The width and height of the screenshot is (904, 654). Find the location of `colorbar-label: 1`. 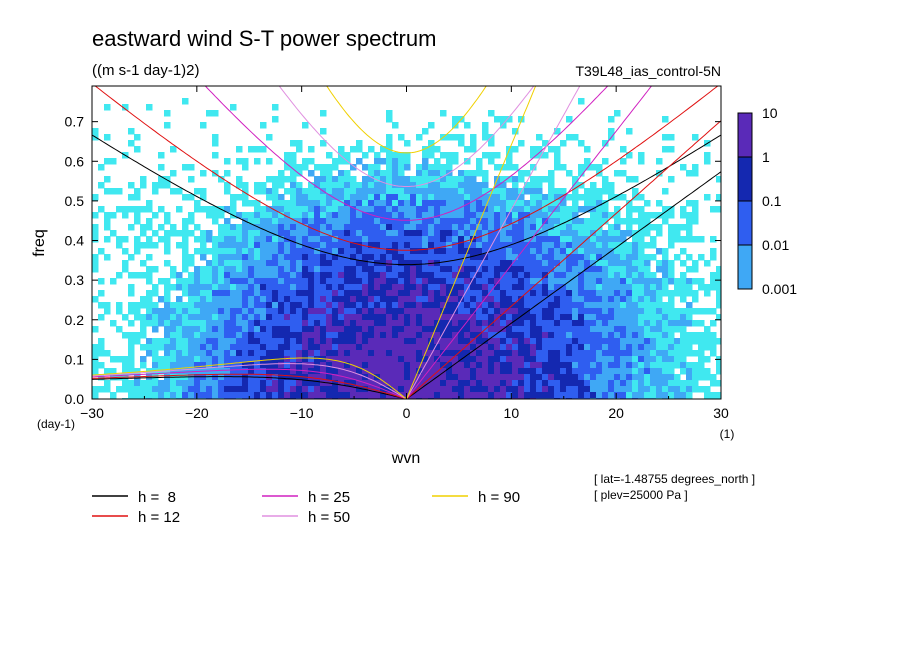

colorbar-label: 1 is located at coordinates (766, 157).